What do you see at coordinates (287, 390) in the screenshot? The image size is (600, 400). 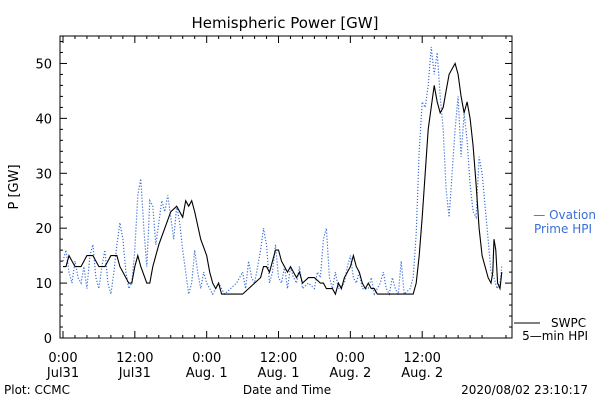 I see `x-axis-label: Date and Time` at bounding box center [287, 390].